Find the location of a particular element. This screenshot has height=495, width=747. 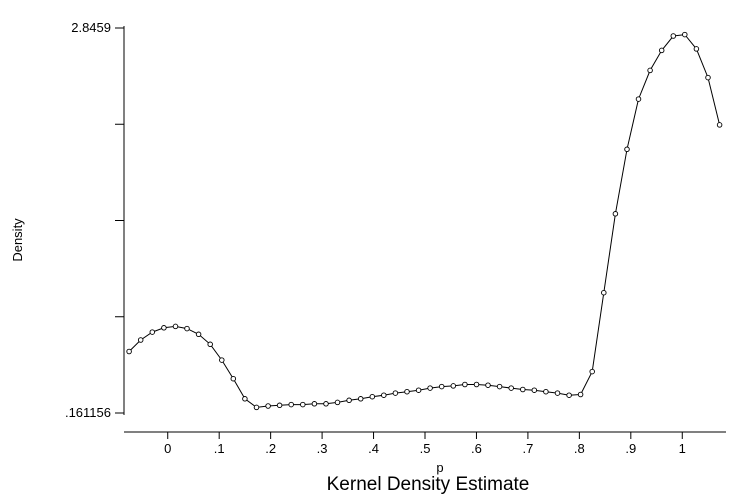

y-axis: .161156 2.8459 is located at coordinates (95, 220).